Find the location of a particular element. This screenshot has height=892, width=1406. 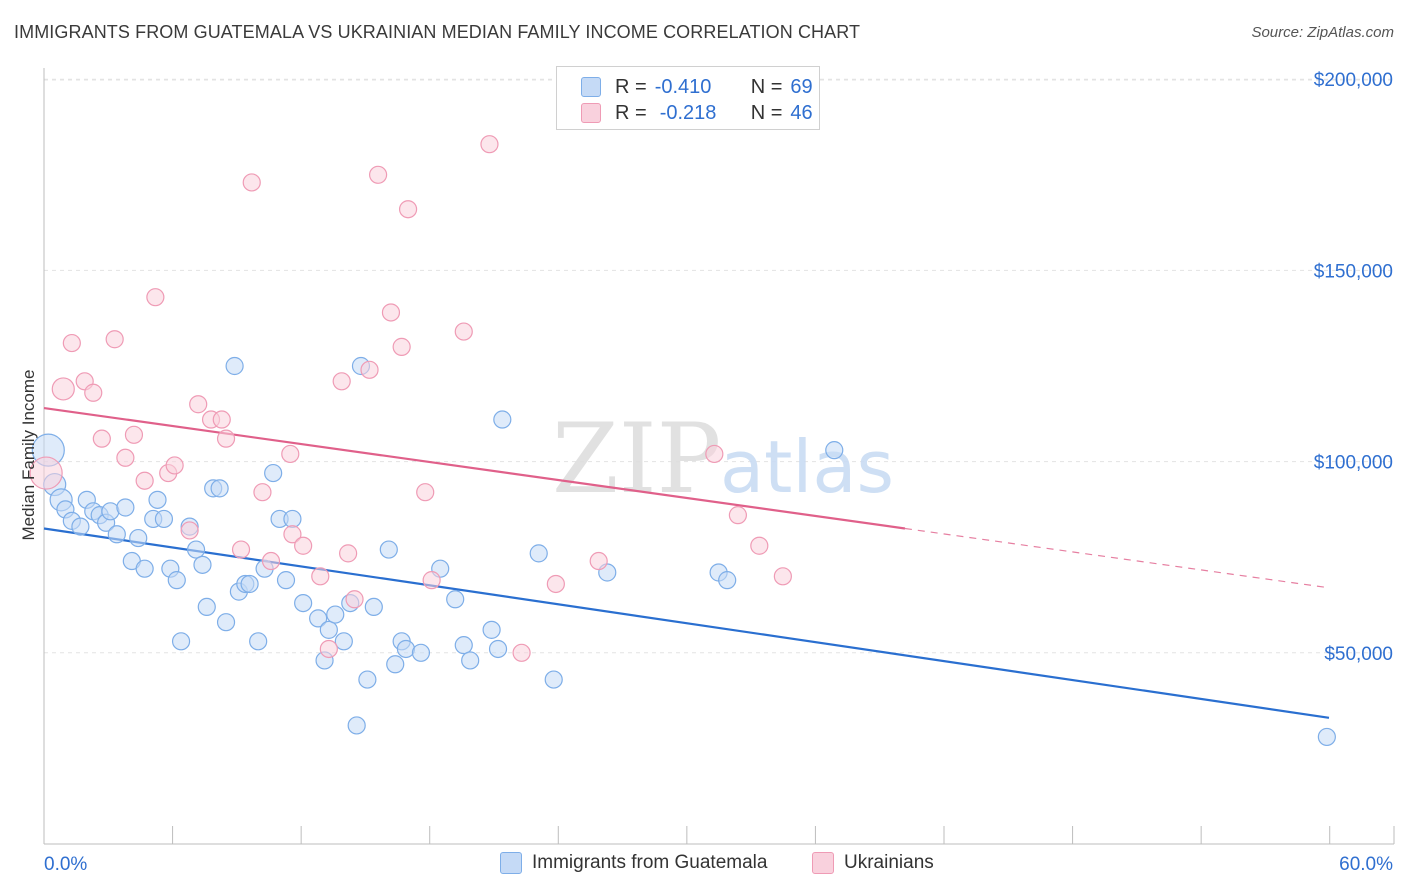

legend-r-value: -0.410 is located at coordinates (683, 86).